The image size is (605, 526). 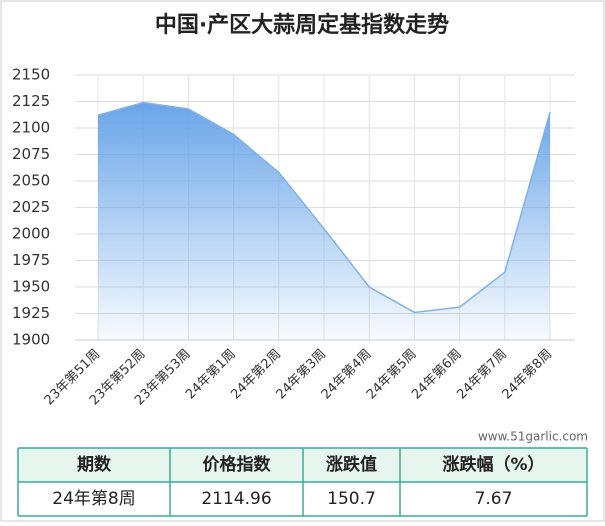 What do you see at coordinates (493, 464) in the screenshot?
I see `table-header: 涨跌幅（%）` at bounding box center [493, 464].